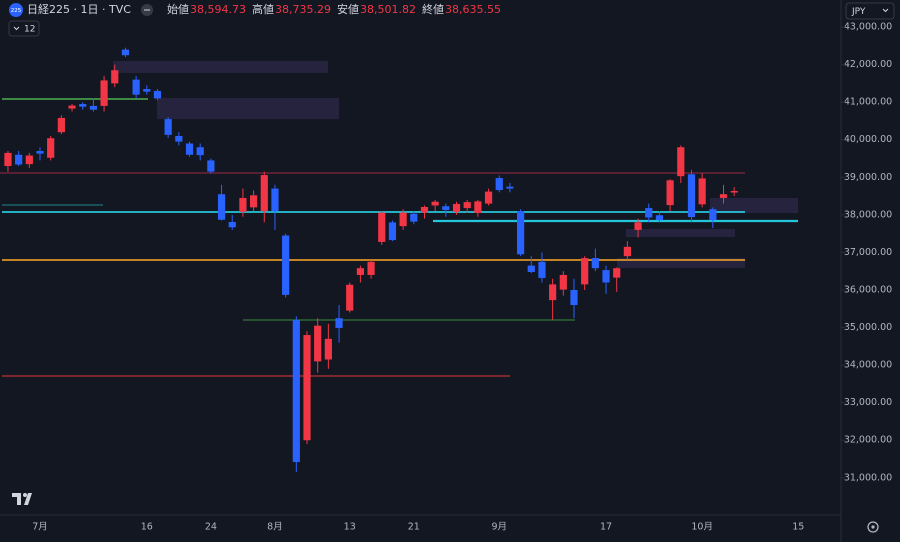  Describe the element at coordinates (22, 499) in the screenshot. I see `tv-logo` at that location.